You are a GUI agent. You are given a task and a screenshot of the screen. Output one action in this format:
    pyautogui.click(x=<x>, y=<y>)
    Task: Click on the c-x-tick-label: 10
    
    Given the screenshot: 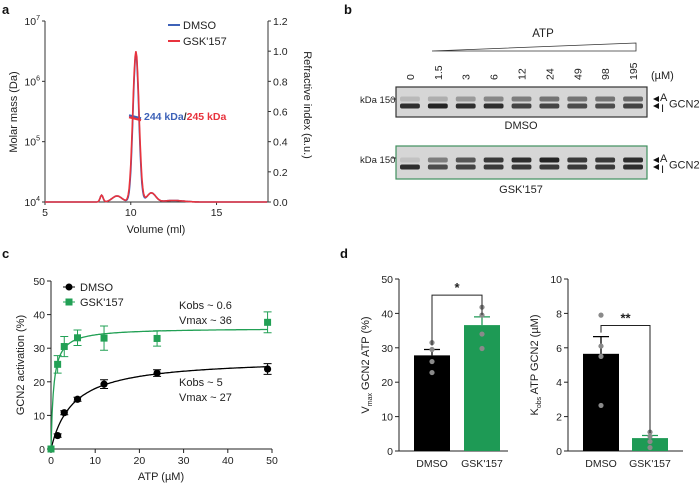 What is the action you would take?
    pyautogui.click(x=95, y=461)
    